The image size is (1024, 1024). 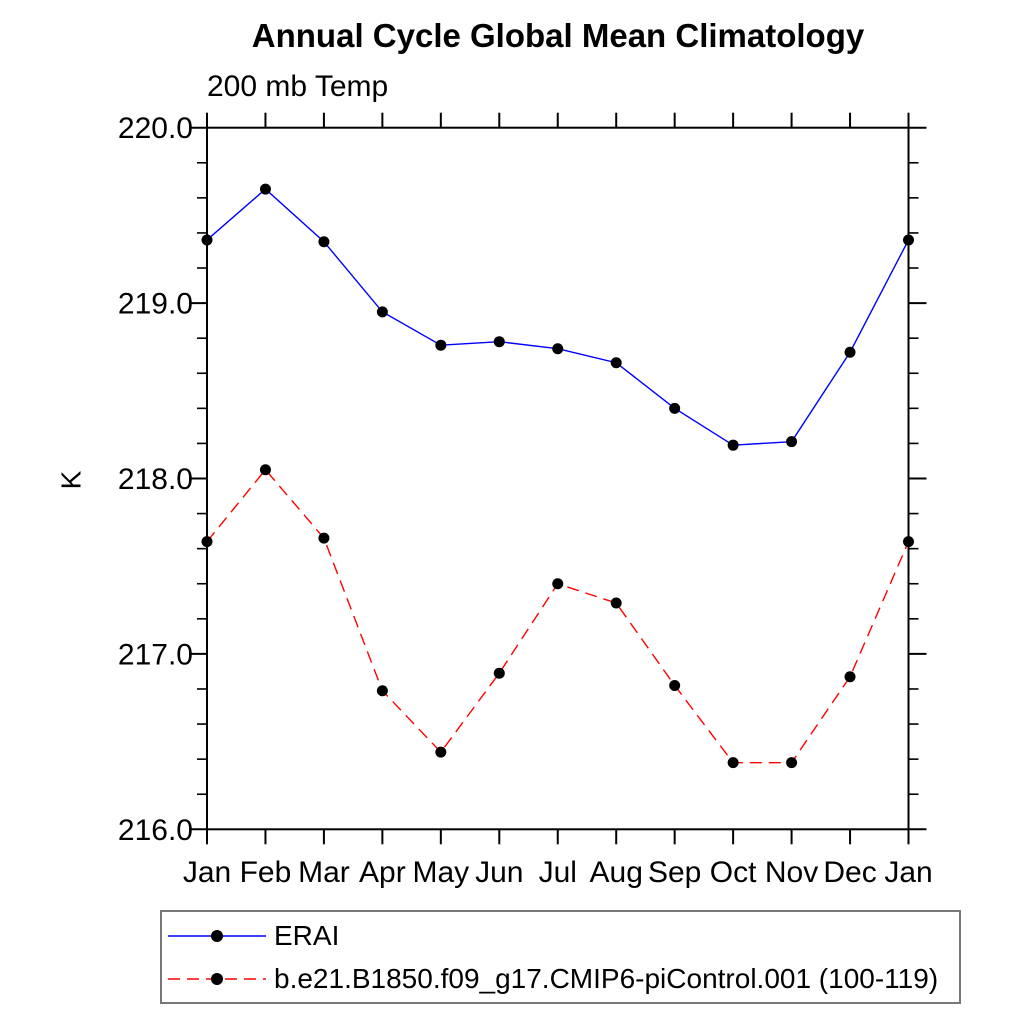 I want to click on erai-sample-marker-dot, so click(x=217, y=935).